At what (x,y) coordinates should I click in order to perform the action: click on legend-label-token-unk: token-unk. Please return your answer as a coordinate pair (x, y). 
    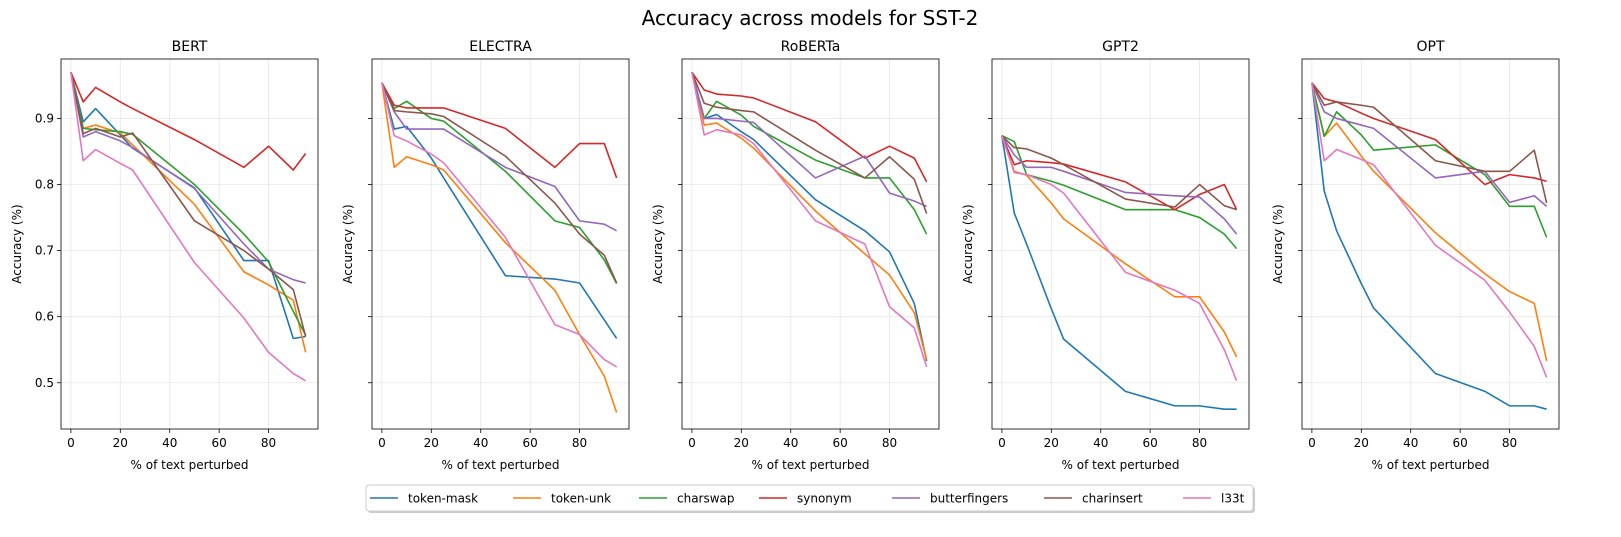
    Looking at the image, I should click on (581, 499).